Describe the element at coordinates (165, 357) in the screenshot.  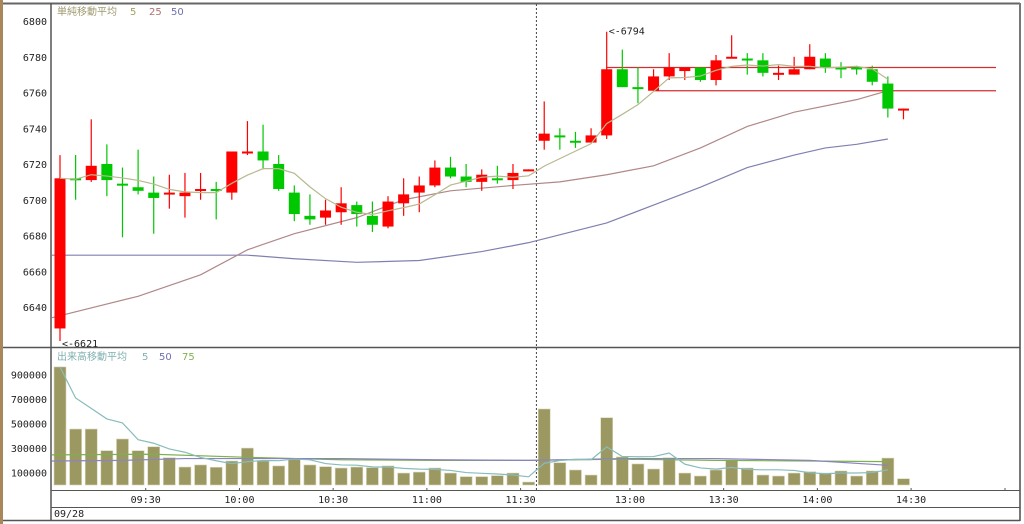
I see `volume-legend-ma50: 50` at that location.